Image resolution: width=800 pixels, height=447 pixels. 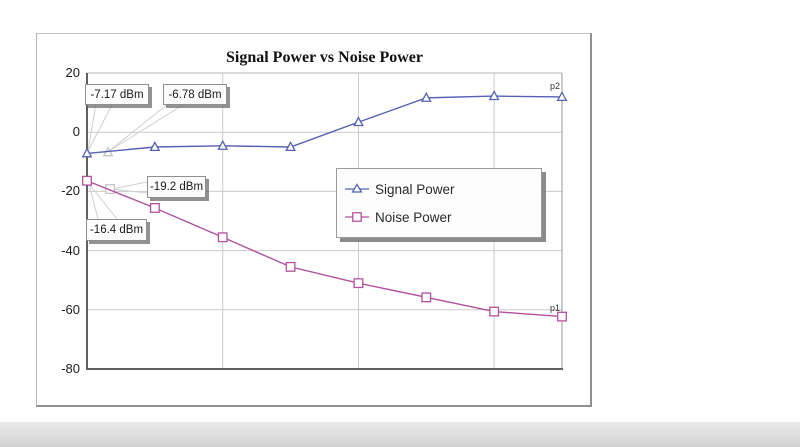 What do you see at coordinates (357, 188) in the screenshot?
I see `legend-signal-marker-icon` at bounding box center [357, 188].